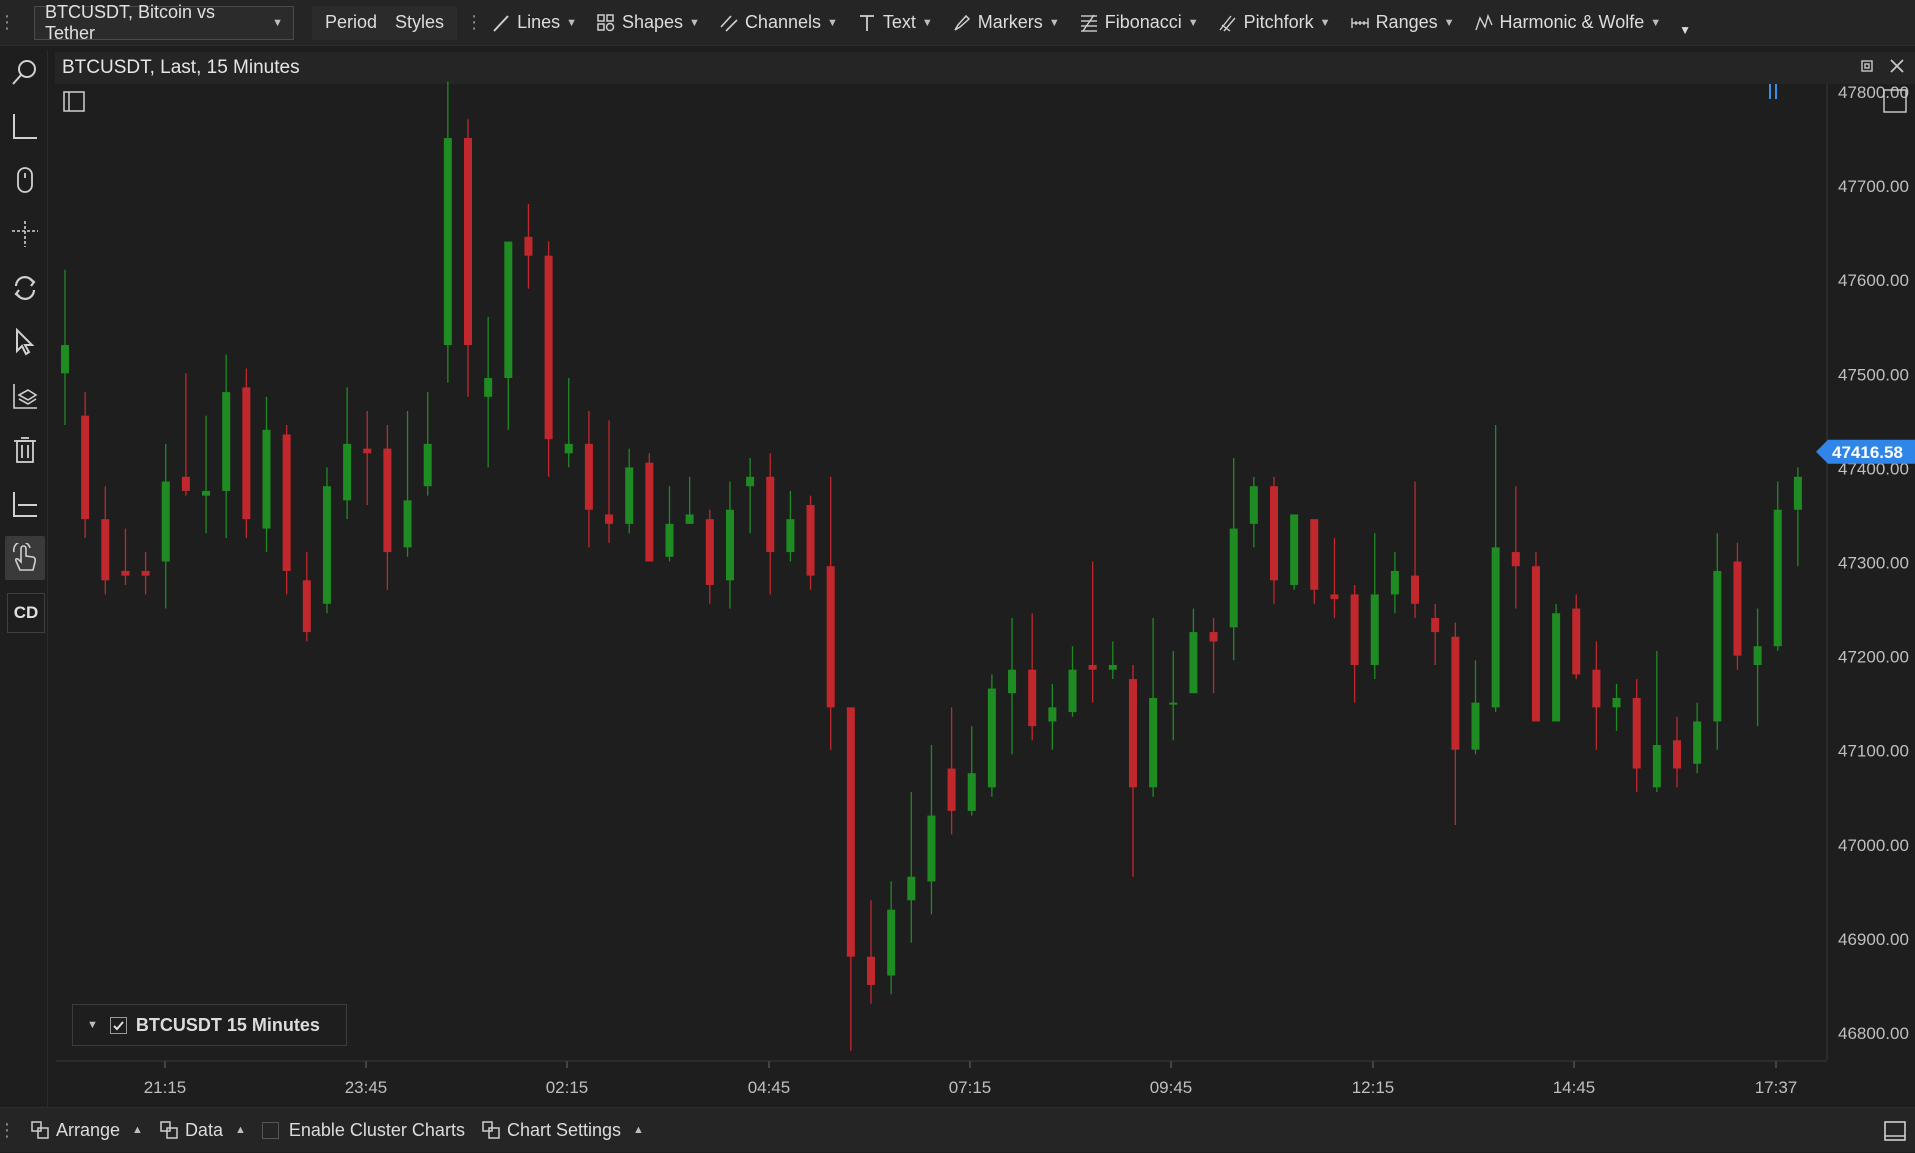 This screenshot has height=1153, width=1915. What do you see at coordinates (894, 23) in the screenshot?
I see `text-button: Text ▼` at bounding box center [894, 23].